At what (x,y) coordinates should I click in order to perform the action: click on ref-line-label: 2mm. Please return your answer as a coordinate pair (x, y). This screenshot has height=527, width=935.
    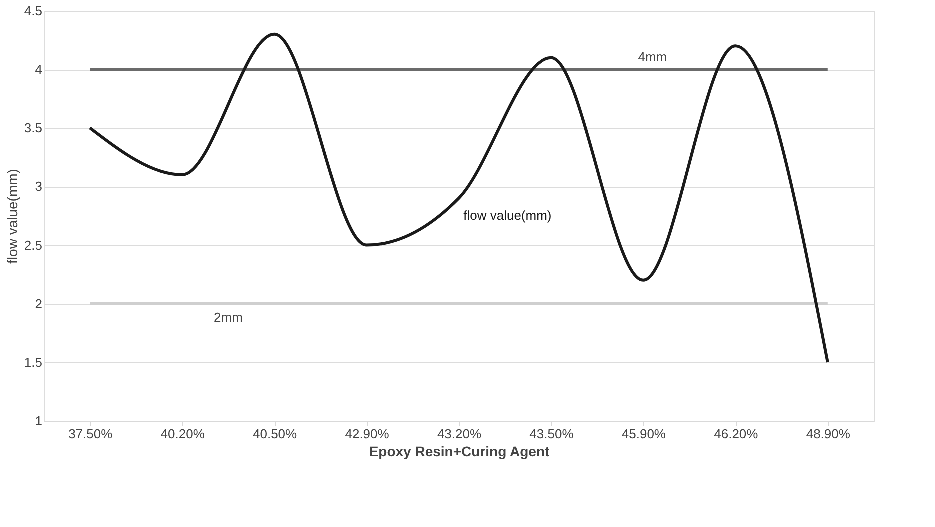
    Looking at the image, I should click on (228, 317).